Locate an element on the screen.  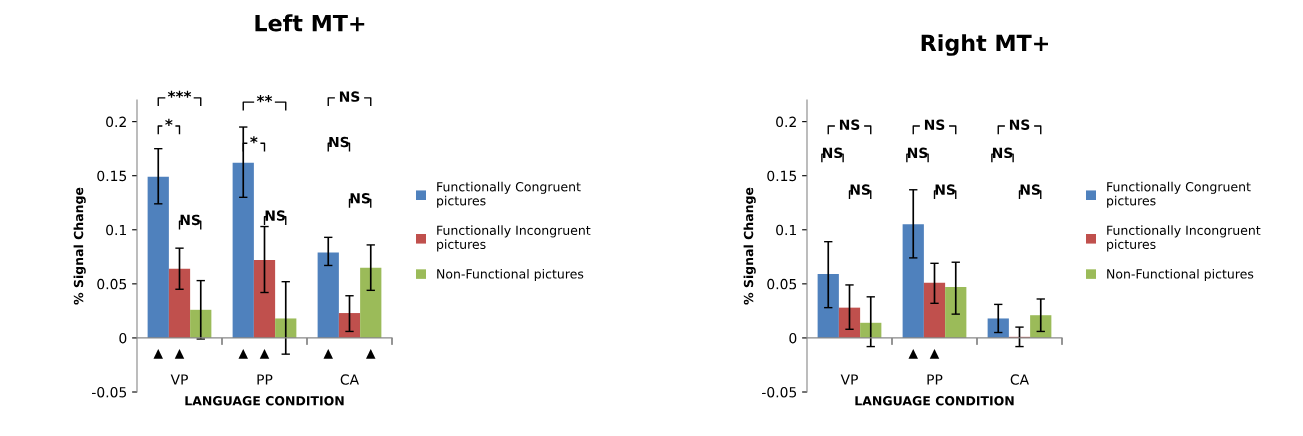
chart-title: Left MT+ is located at coordinates (310, 23).